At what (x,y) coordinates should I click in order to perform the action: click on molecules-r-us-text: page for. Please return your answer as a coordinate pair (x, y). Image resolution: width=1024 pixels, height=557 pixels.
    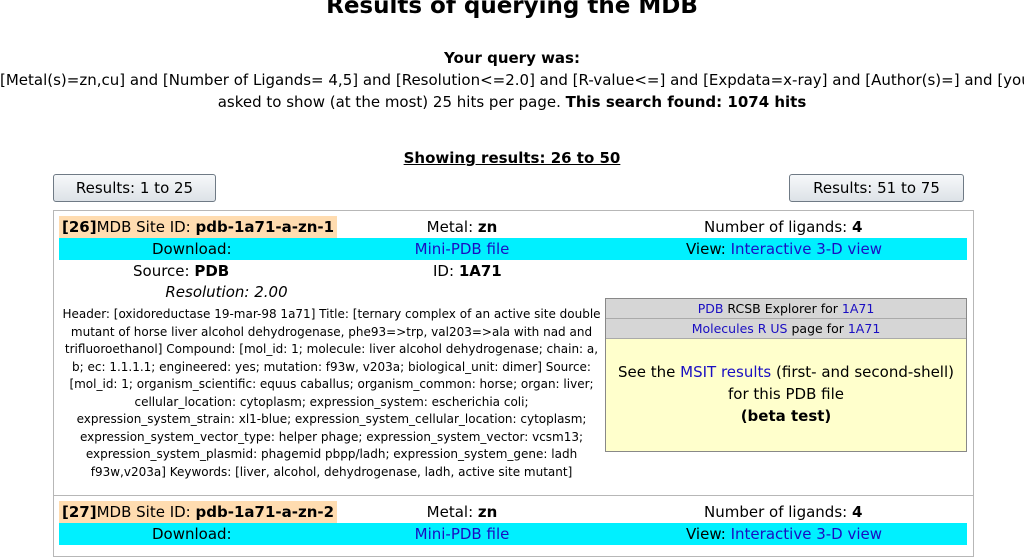
    Looking at the image, I should click on (817, 328).